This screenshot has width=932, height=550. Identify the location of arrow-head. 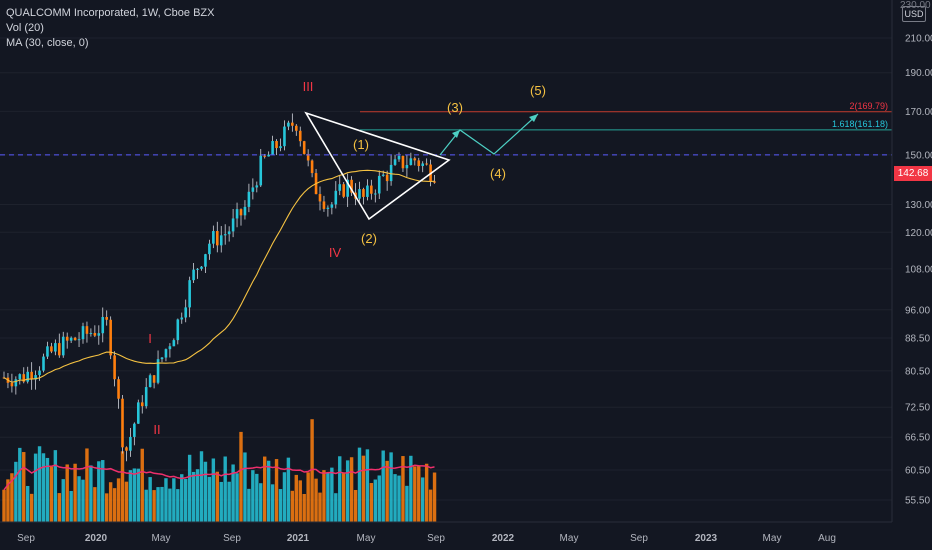
(533, 118).